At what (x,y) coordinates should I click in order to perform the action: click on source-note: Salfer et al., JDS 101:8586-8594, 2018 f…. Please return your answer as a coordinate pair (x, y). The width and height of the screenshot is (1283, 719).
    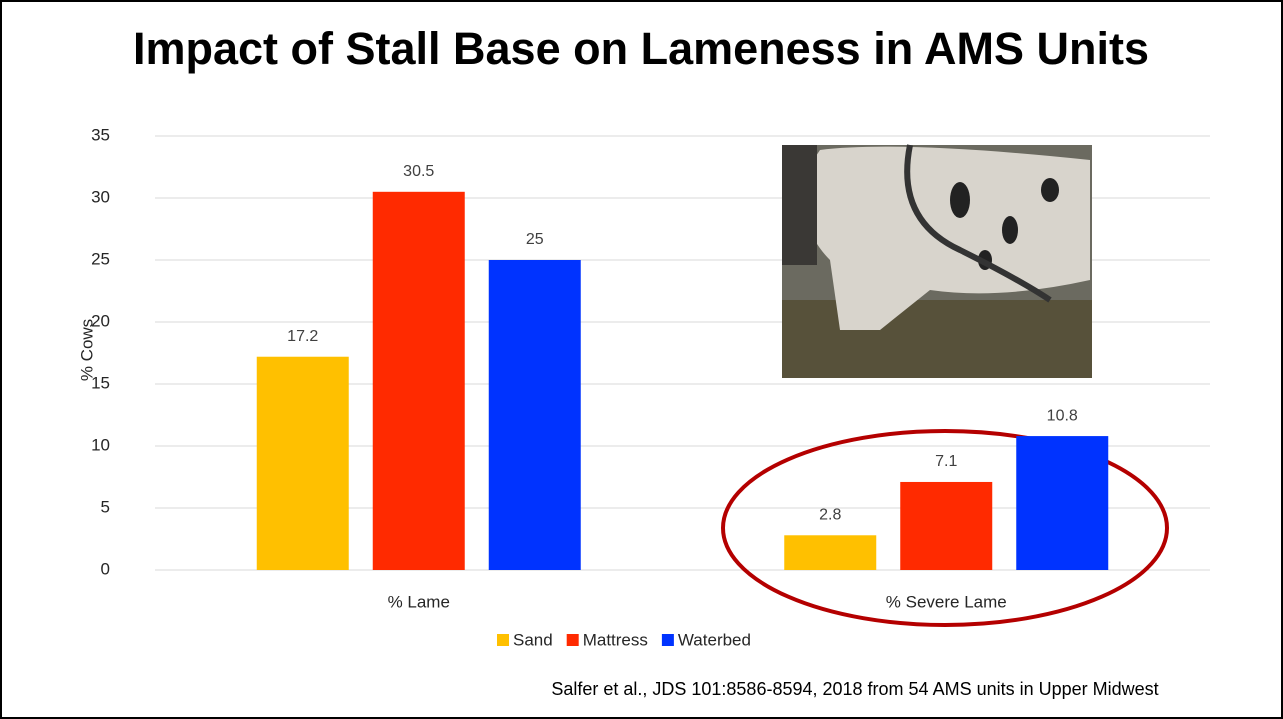
    Looking at the image, I should click on (854, 689).